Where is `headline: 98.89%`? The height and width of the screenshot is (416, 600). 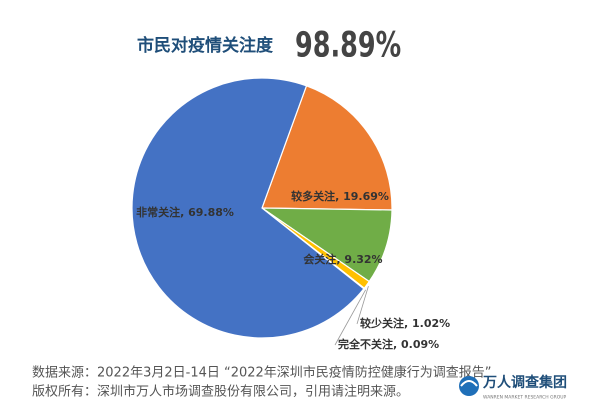
headline: 98.89% is located at coordinates (348, 46).